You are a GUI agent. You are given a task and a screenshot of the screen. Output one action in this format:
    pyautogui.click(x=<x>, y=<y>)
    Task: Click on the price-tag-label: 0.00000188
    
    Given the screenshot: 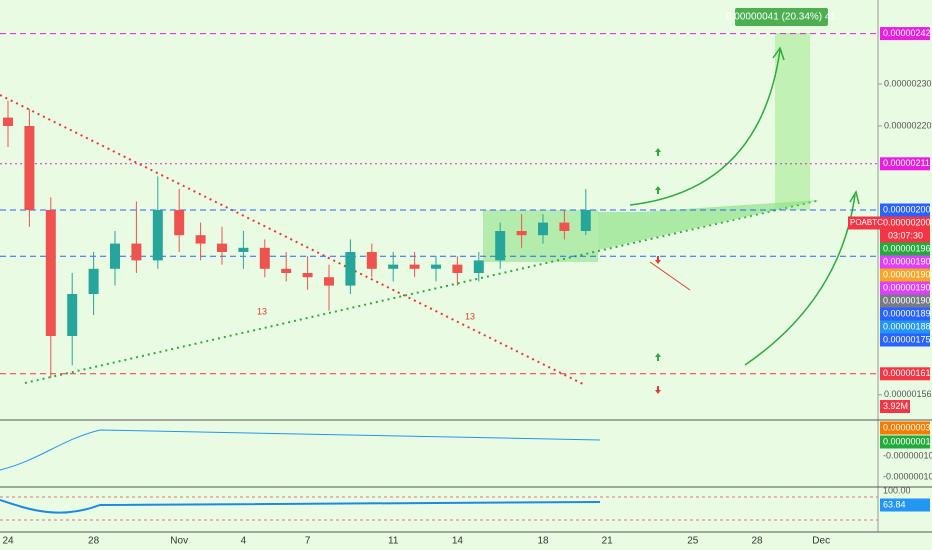 What is the action you would take?
    pyautogui.click(x=907, y=326)
    